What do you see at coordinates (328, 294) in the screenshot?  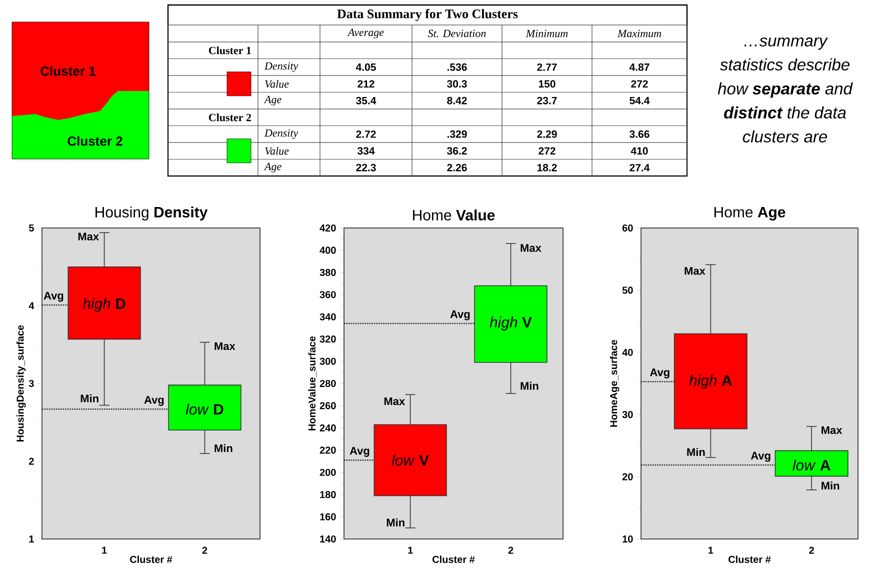 I see `y-tick-label: 360` at bounding box center [328, 294].